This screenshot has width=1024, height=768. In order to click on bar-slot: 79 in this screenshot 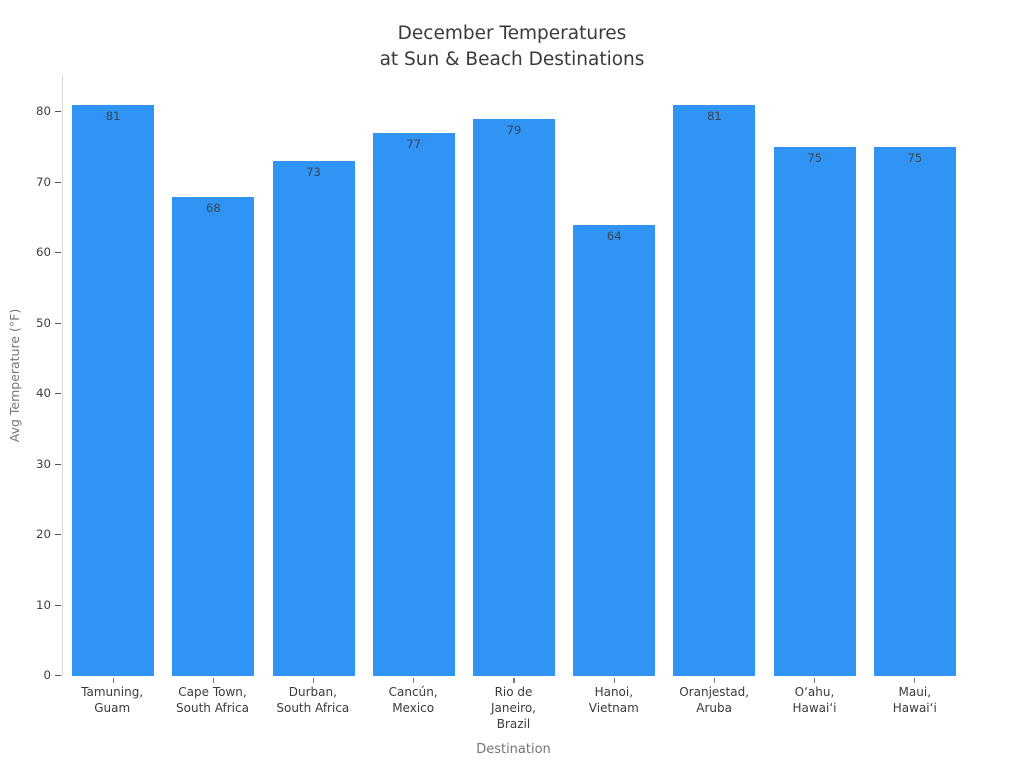, I will do `click(514, 379)`.